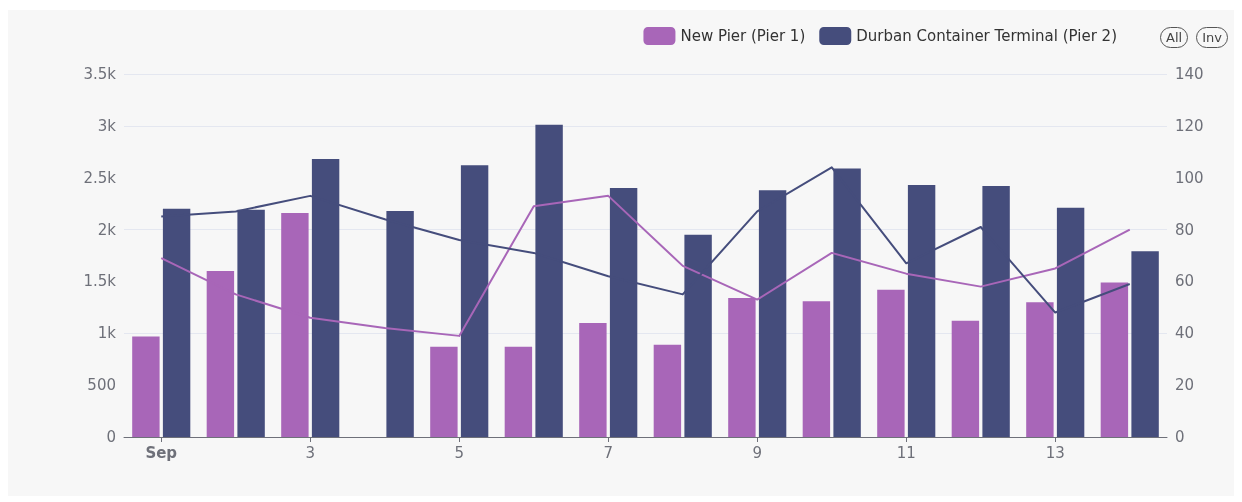 The width and height of the screenshot is (1242, 502). Describe the element at coordinates (743, 36) in the screenshot. I see `legend-label: New Pier (Pier 1)` at that location.